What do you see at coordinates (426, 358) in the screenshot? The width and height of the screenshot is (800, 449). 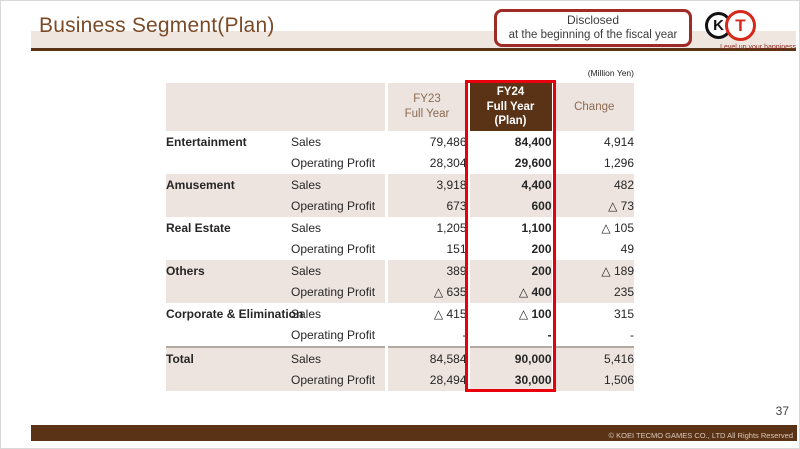 I see `fy23-cell: 84,584` at bounding box center [426, 358].